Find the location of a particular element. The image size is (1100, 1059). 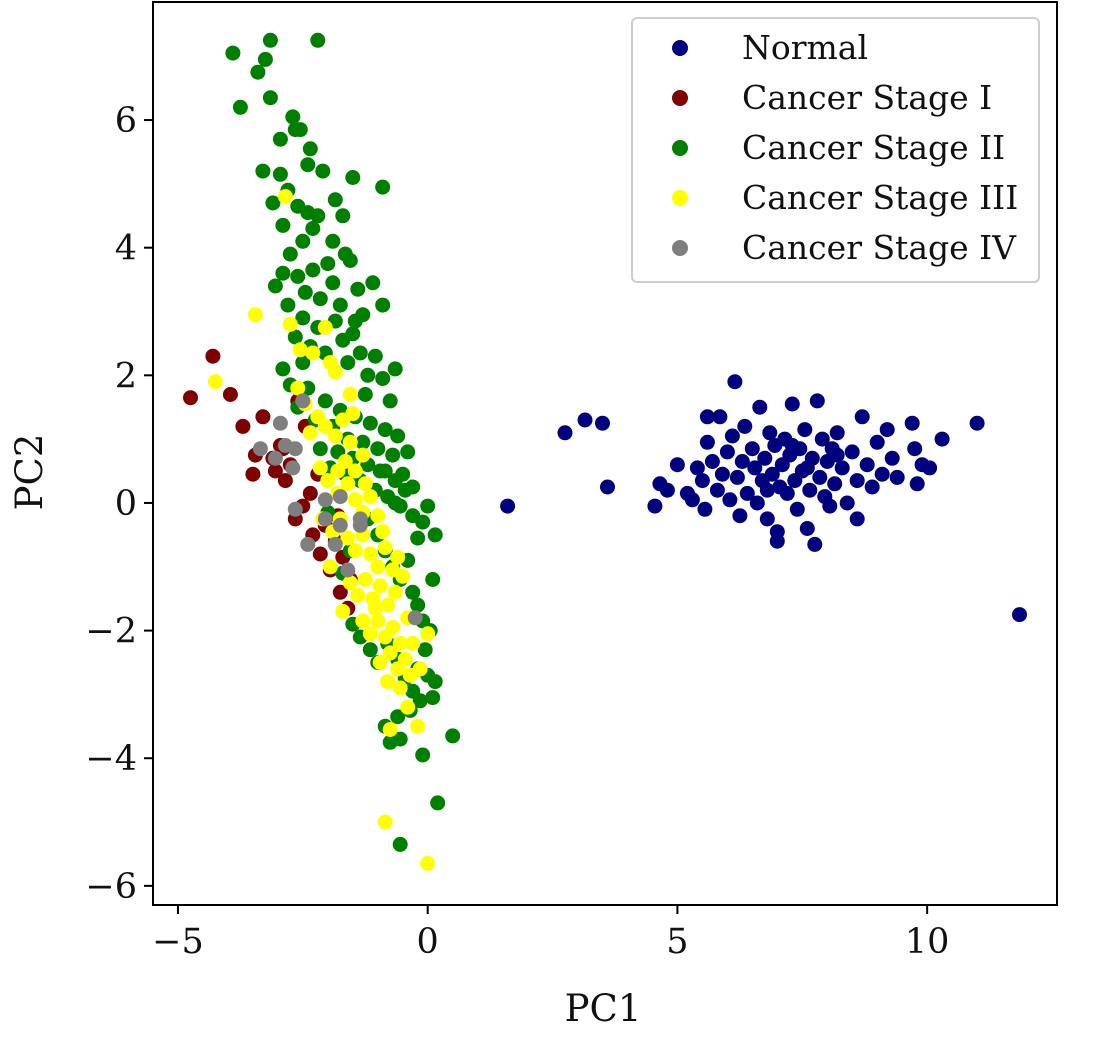

y-tick-label: 0 is located at coordinates (126, 504).